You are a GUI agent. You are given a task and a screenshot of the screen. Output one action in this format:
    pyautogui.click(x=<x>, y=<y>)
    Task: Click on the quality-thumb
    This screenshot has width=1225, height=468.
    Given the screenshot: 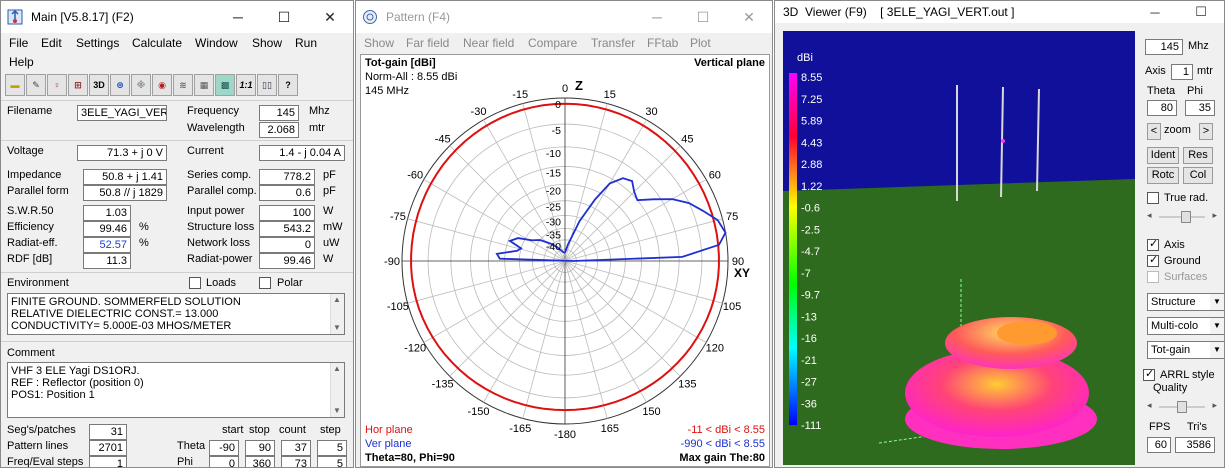 What is the action you would take?
    pyautogui.click(x=1182, y=407)
    